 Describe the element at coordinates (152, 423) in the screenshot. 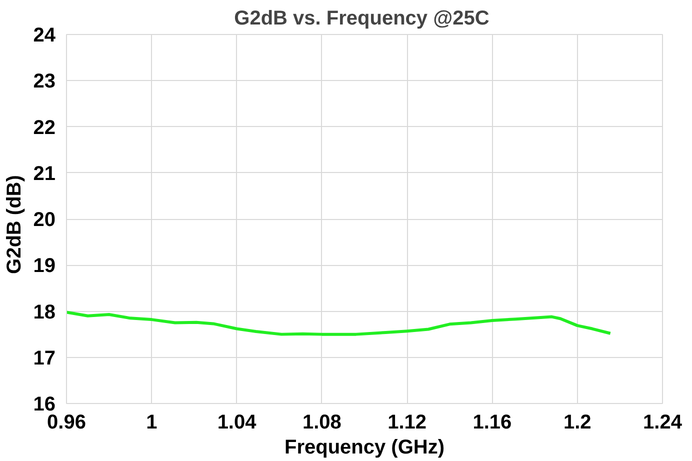

I see `x-tick-label: 1` at that location.